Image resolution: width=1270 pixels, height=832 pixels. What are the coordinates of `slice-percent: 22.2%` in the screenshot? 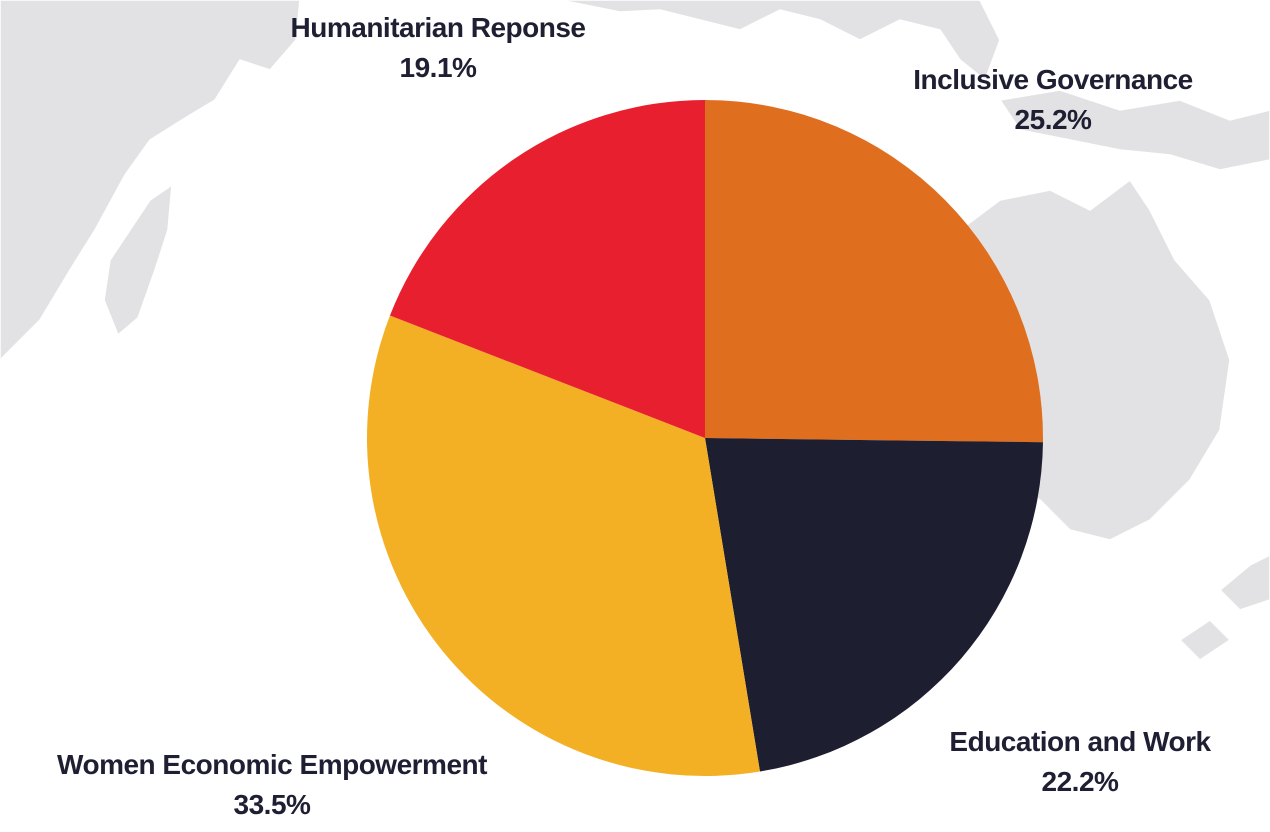 It's located at (1080, 781).